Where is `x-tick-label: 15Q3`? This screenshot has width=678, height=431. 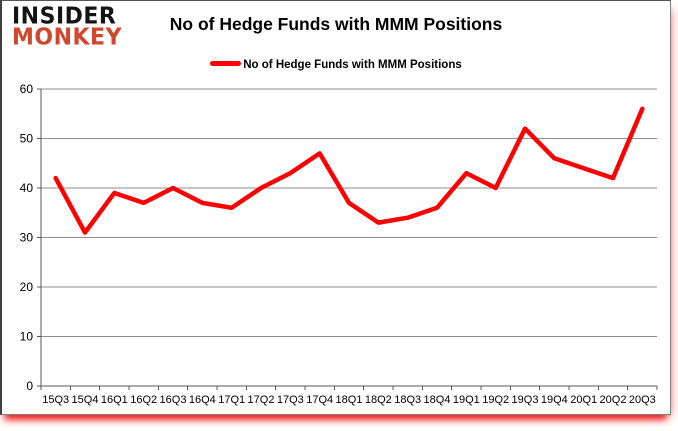 x-tick-label: 15Q3 is located at coordinates (55, 400).